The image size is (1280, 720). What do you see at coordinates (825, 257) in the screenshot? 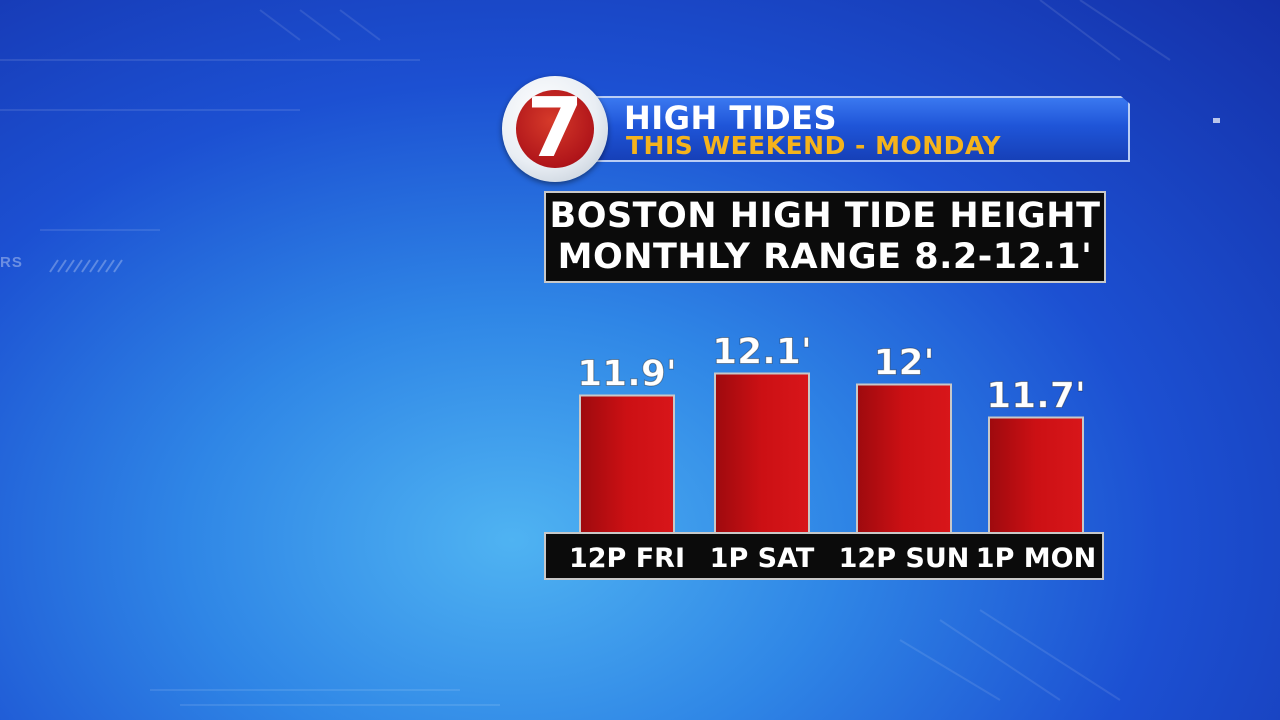
I see `chart-subtitle: MONTHLY RANGE 8.2-12.1'` at bounding box center [825, 257].